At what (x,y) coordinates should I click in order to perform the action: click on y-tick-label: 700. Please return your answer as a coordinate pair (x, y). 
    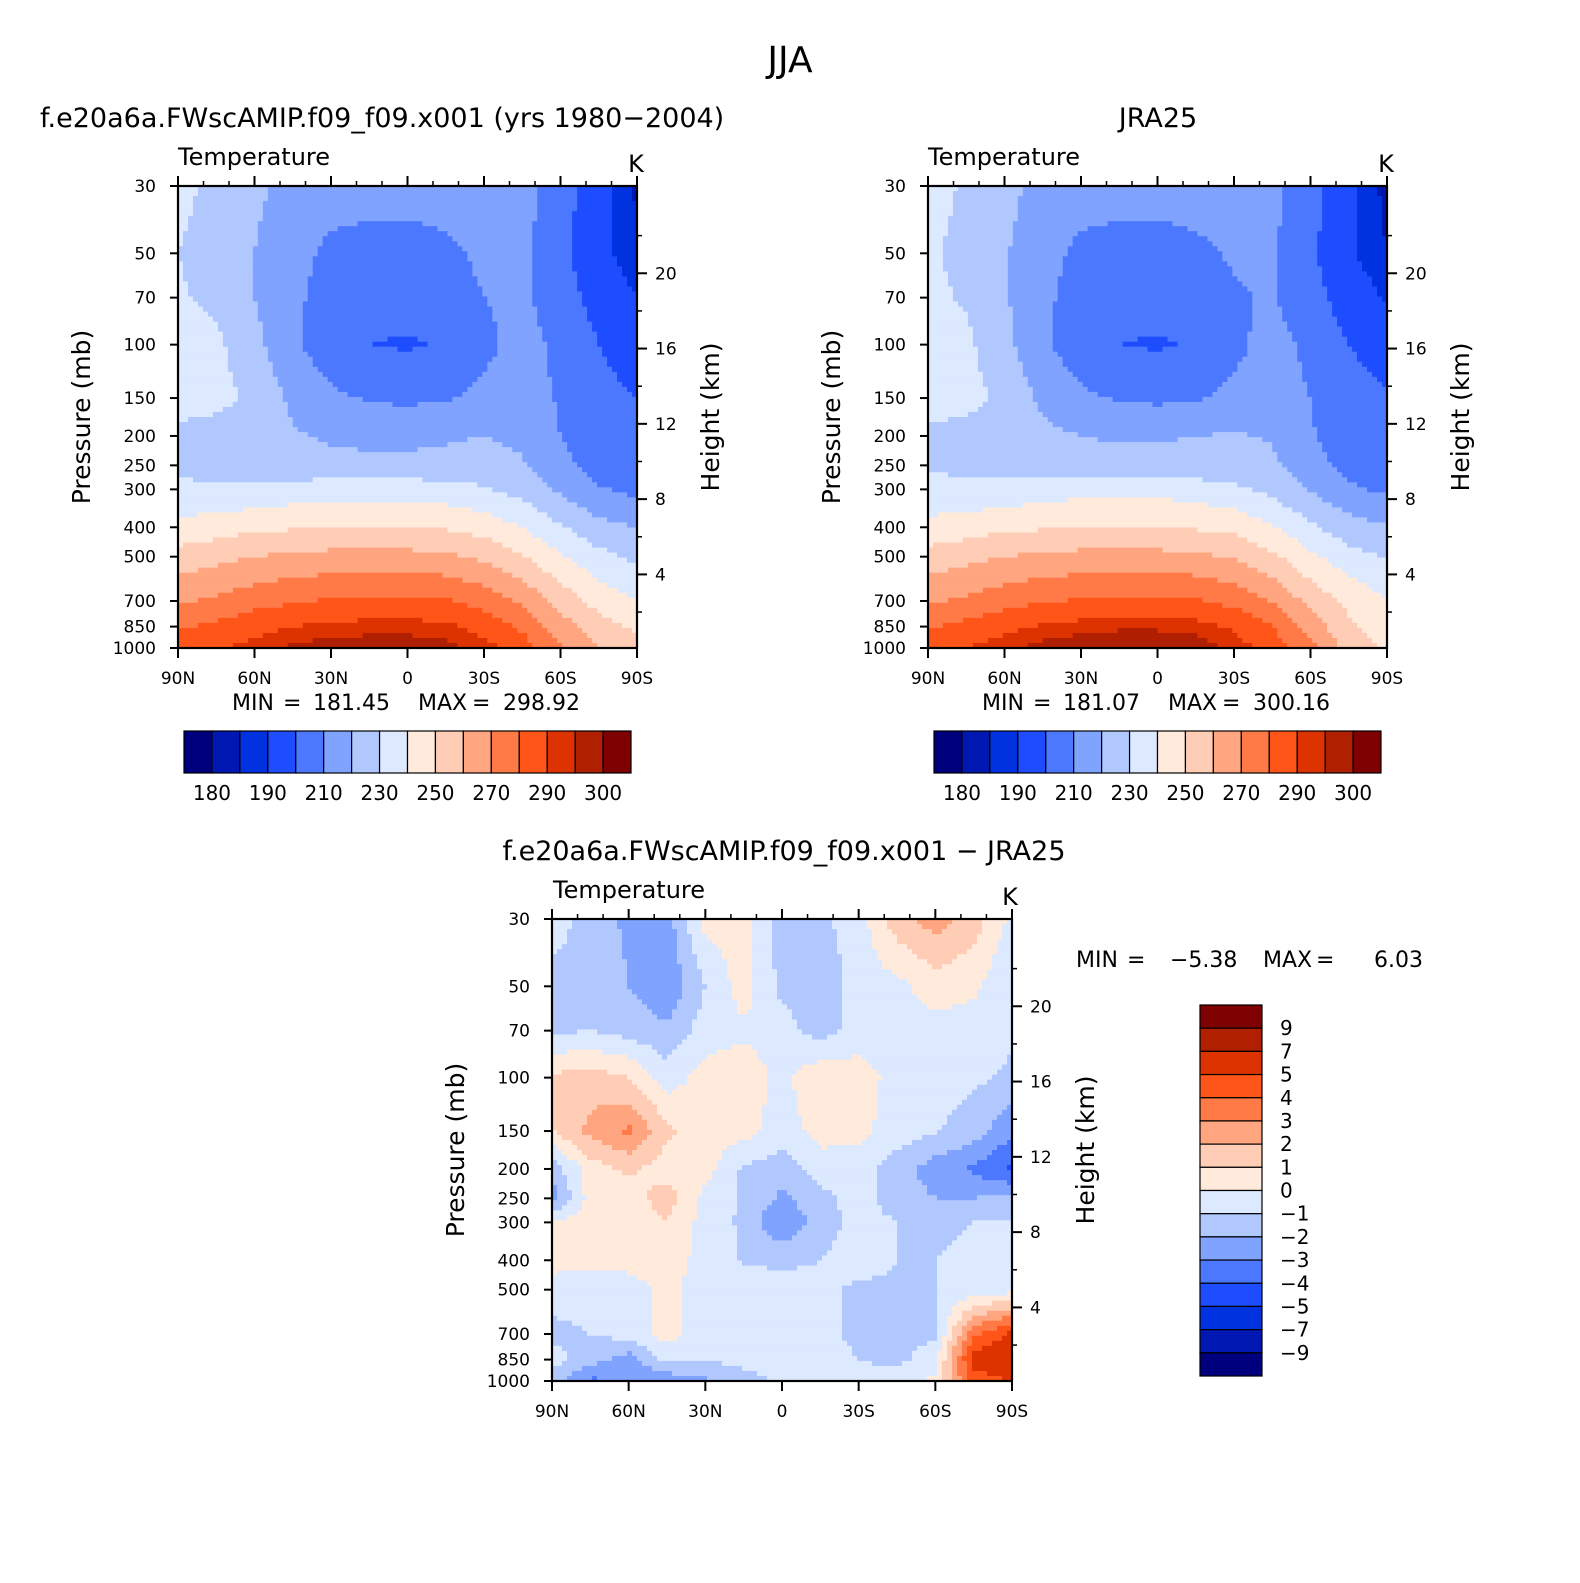
    Looking at the image, I should click on (514, 1335).